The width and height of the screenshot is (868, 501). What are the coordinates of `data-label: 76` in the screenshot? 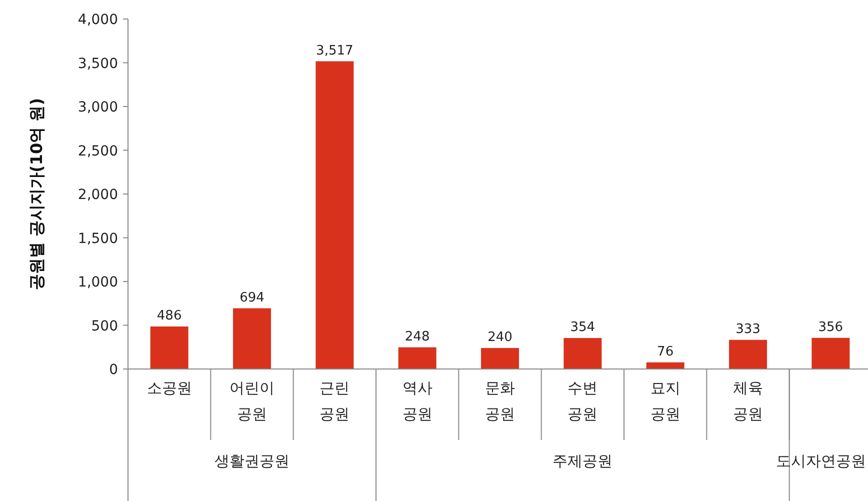 It's located at (665, 352).